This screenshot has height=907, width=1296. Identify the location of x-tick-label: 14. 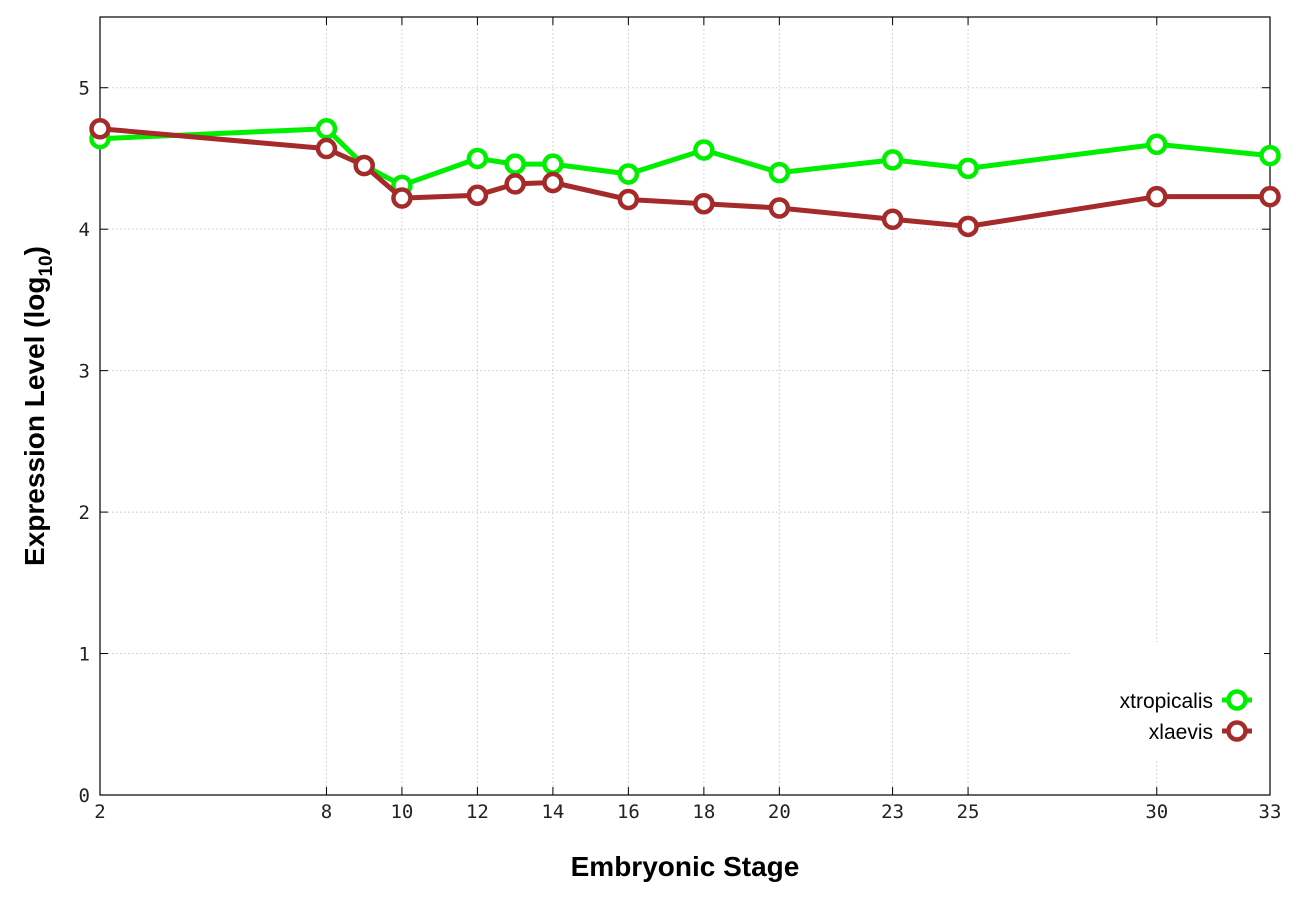
(552, 812).